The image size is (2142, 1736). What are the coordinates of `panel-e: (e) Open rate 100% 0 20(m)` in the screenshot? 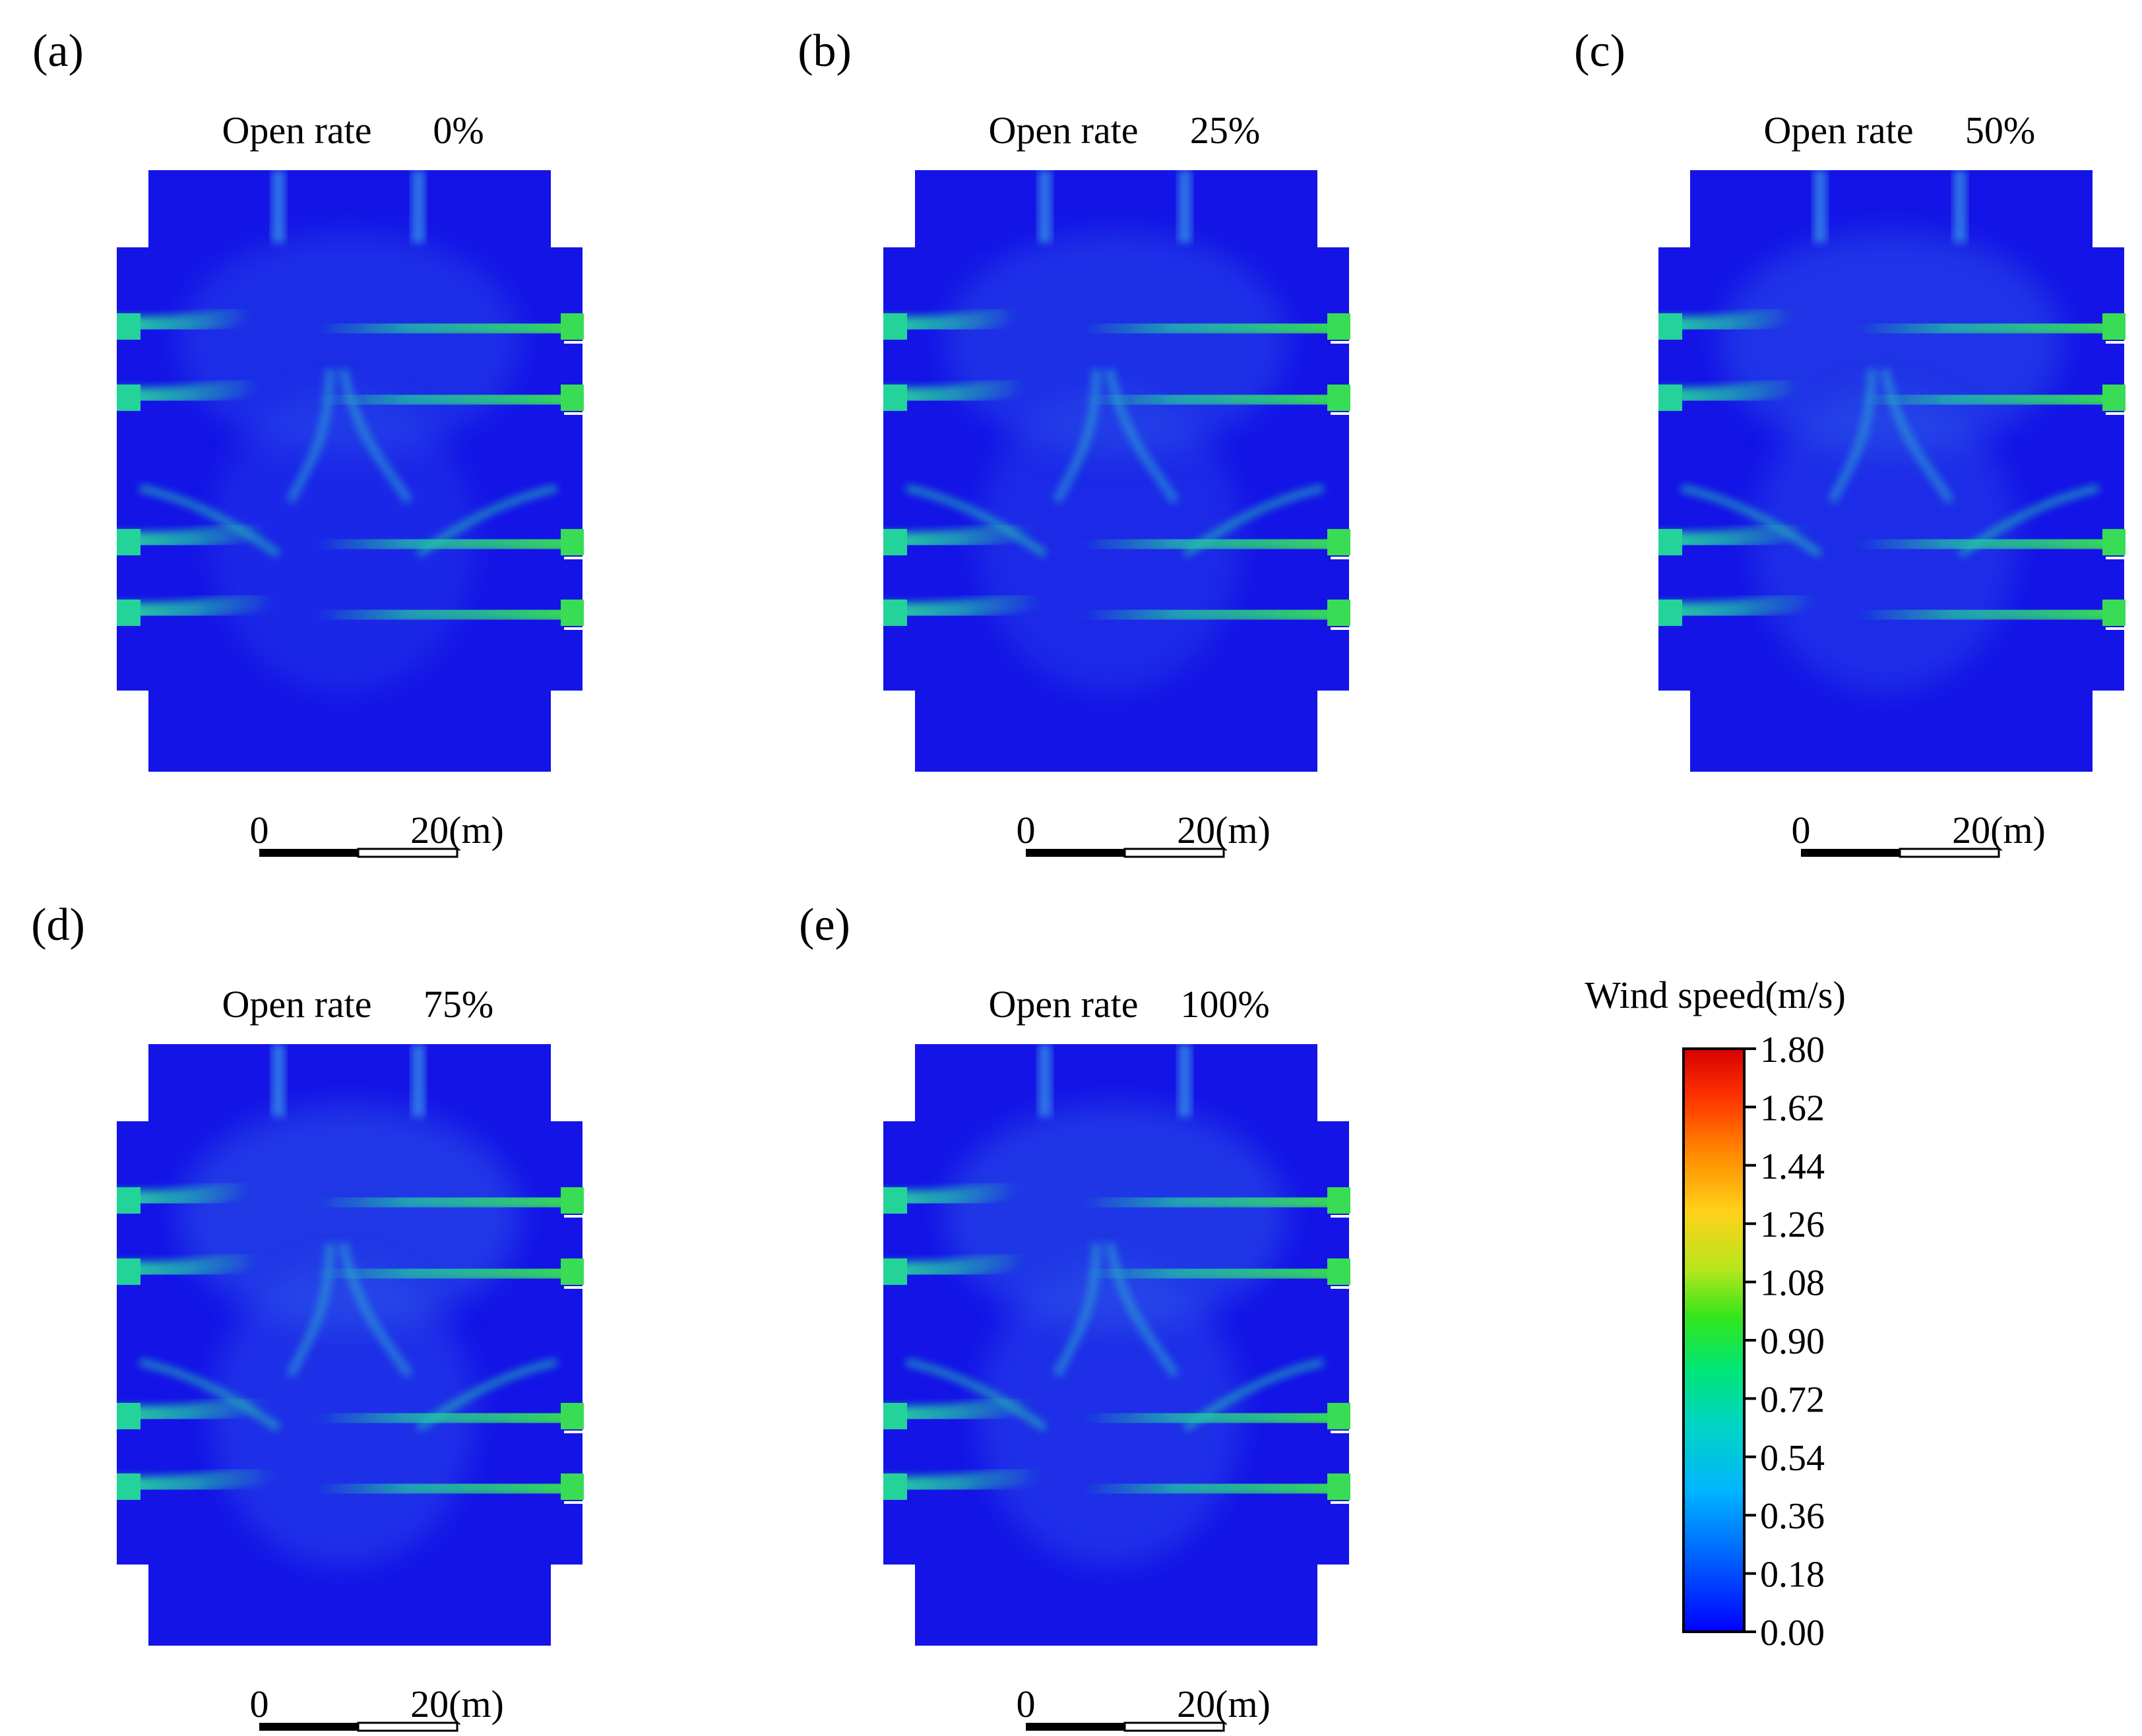 It's located at (1074, 1316).